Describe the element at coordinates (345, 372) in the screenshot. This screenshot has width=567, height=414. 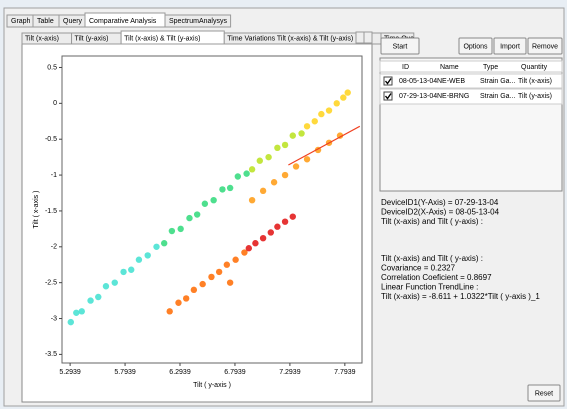
I see `x-tick-label: 7.7939` at that location.